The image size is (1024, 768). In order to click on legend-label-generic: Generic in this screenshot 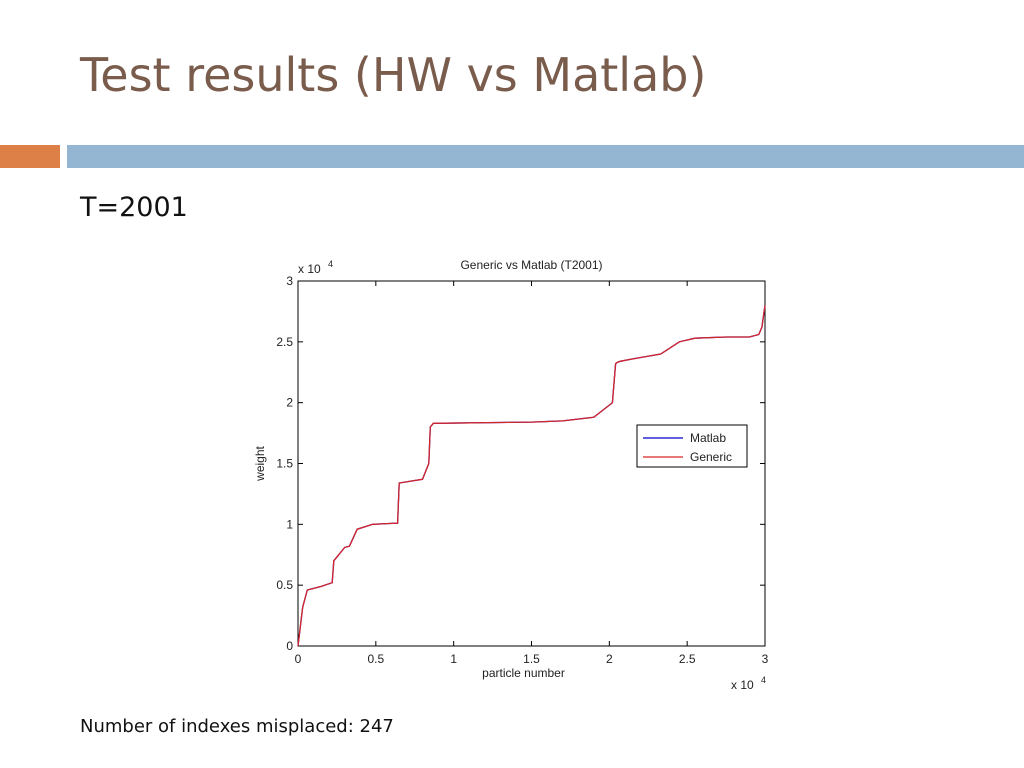, I will do `click(711, 457)`.